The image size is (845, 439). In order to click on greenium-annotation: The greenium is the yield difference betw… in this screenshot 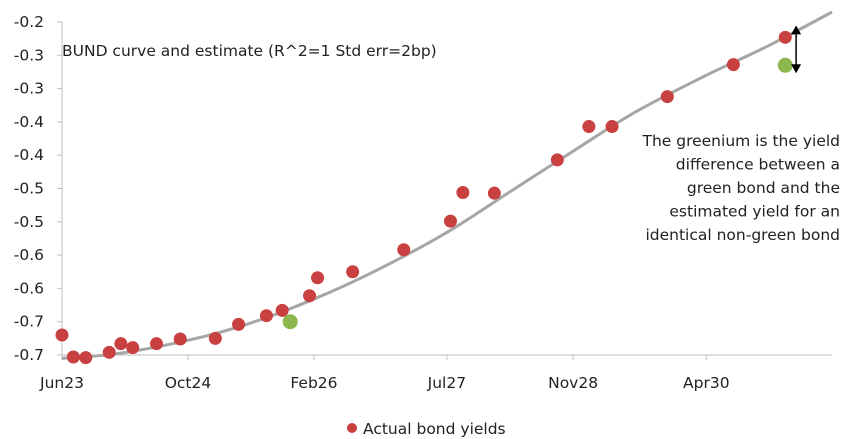, I will do `click(740, 134)`.